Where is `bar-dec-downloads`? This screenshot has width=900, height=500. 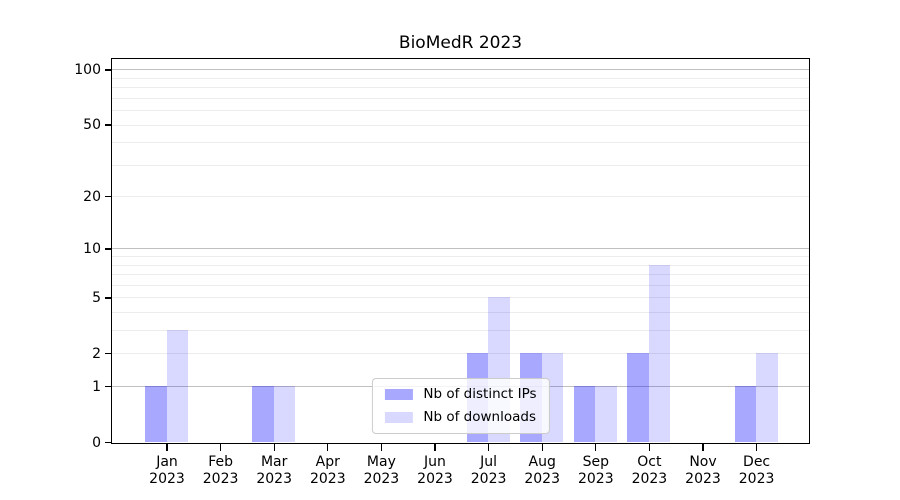 bar-dec-downloads is located at coordinates (767, 397).